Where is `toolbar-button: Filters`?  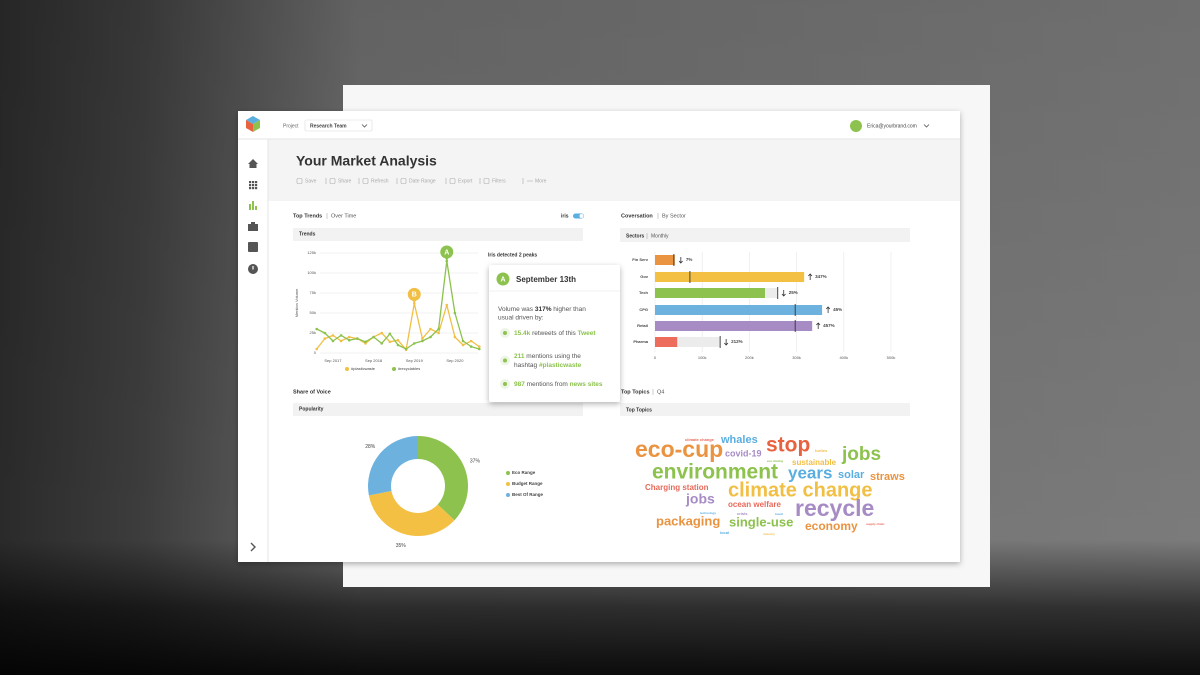
toolbar-button: Filters is located at coordinates (499, 181).